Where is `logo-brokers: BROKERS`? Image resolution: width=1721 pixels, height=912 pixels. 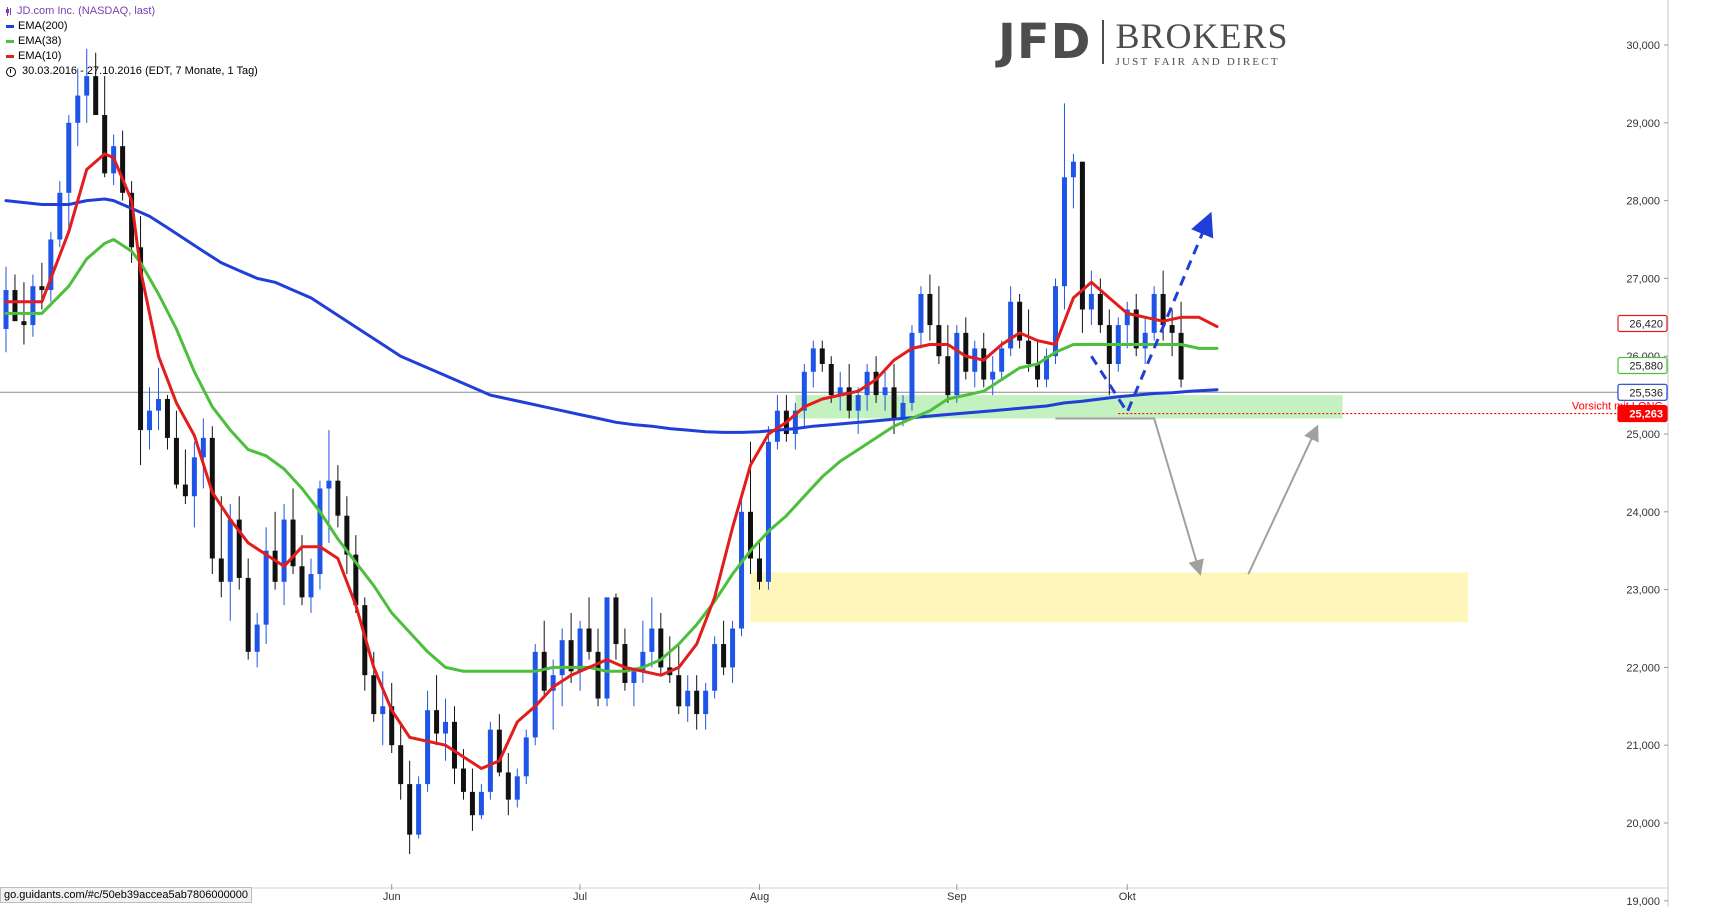
logo-brokers: BROKERS is located at coordinates (1202, 36).